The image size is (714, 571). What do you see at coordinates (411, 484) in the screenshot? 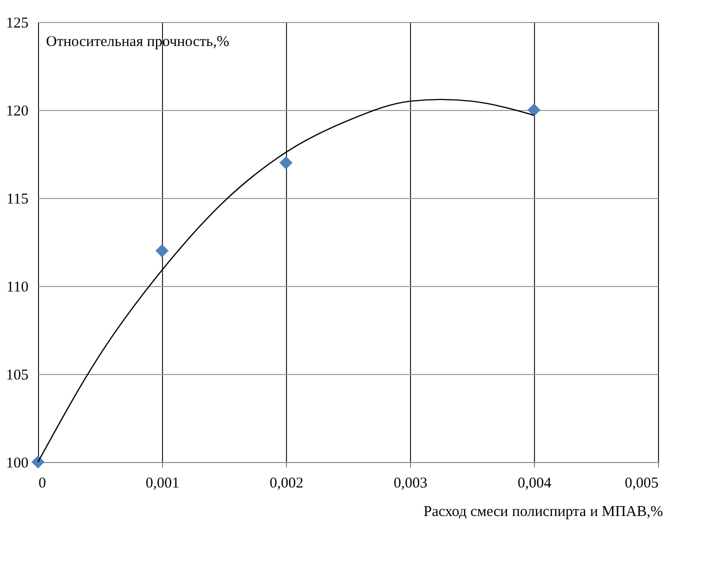
I see `x-tick-label: 0,003` at bounding box center [411, 484].